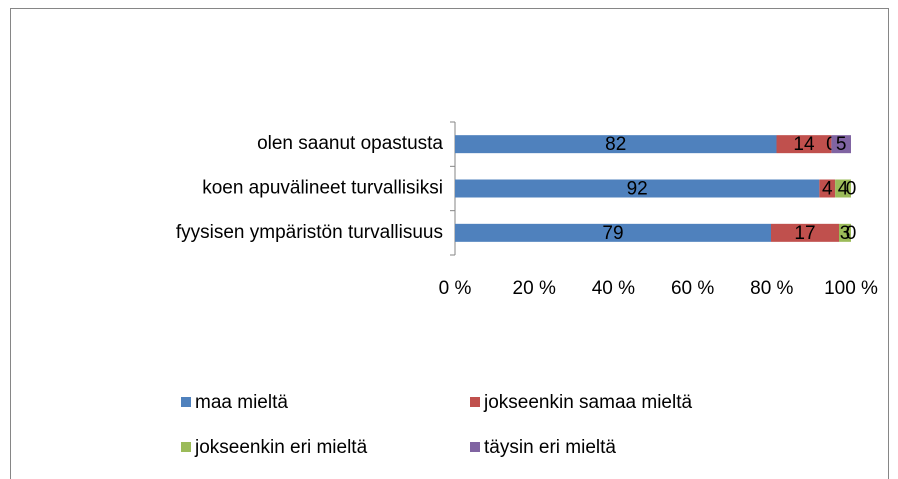 This screenshot has width=898, height=479. I want to click on legend-label: jokseenkin eri mieltä, so click(281, 447).